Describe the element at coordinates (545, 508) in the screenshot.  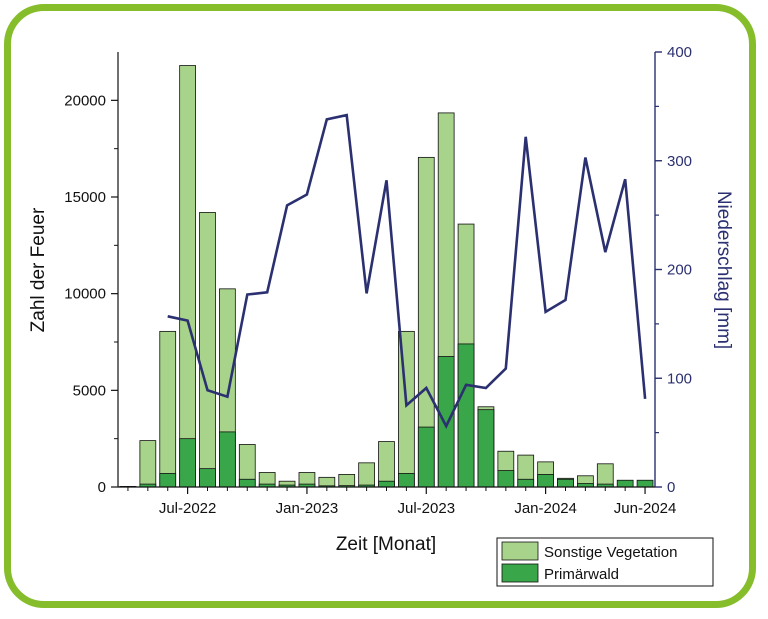
I see `x-tick-label: Jan-2024` at that location.